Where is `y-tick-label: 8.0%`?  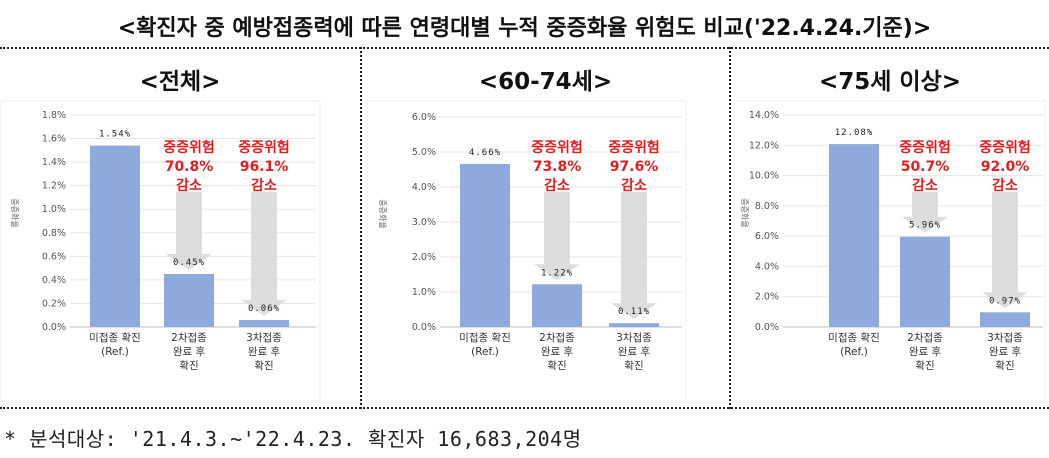
y-tick-label: 8.0% is located at coordinates (767, 206).